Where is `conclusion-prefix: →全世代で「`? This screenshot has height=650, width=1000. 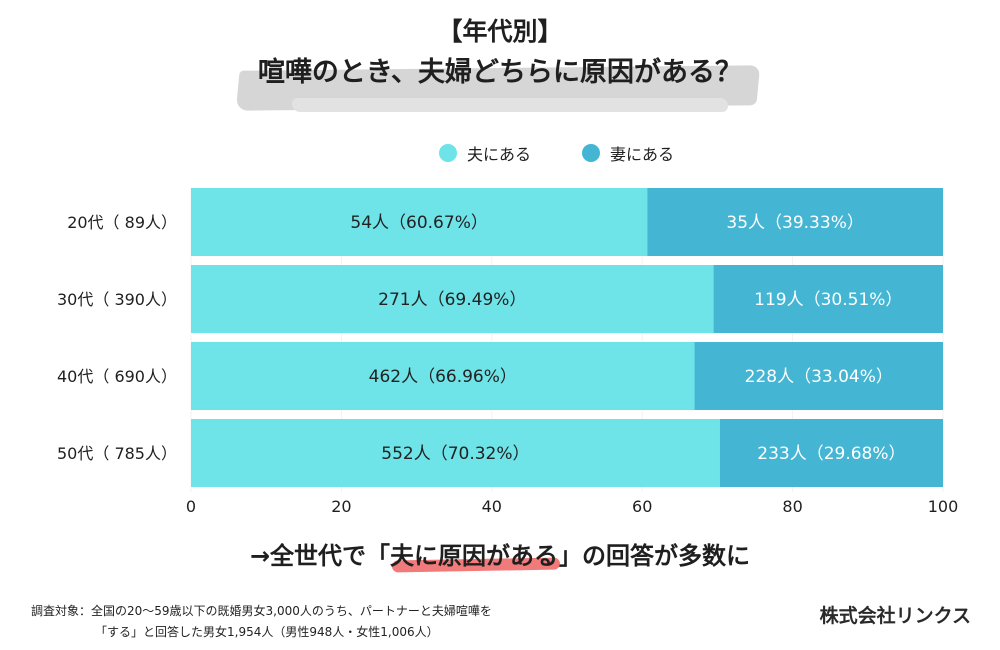
conclusion-prefix: →全世代で「 is located at coordinates (320, 556).